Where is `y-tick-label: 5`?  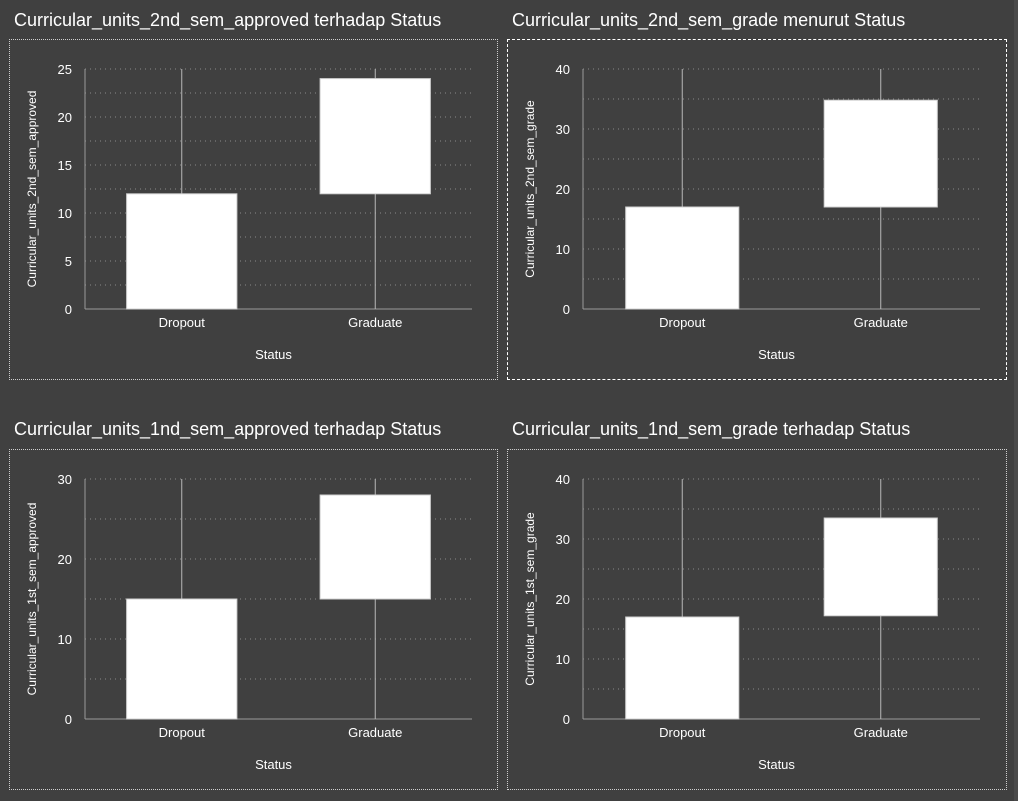
y-tick-label: 5 is located at coordinates (68, 261).